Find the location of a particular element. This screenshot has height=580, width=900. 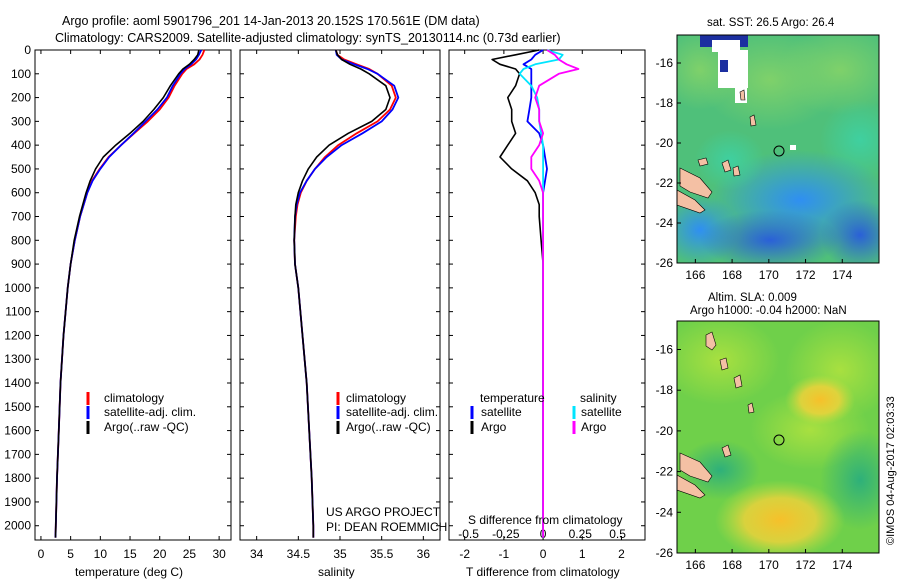

y-tick-label: 2000 is located at coordinates (17, 526).